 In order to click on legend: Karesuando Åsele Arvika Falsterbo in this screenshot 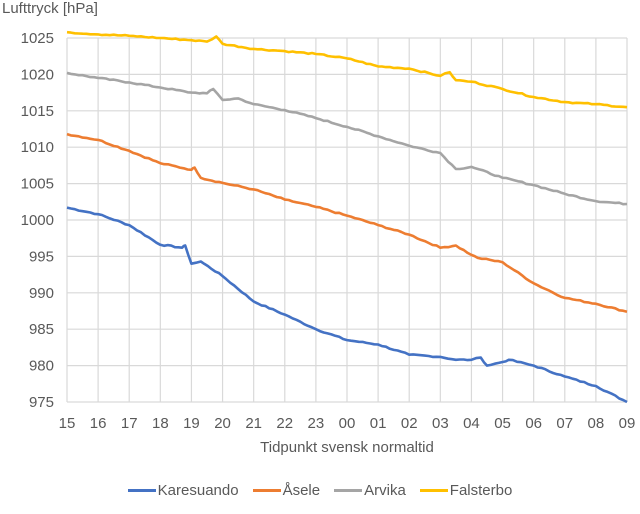, I will do `click(320, 490)`.